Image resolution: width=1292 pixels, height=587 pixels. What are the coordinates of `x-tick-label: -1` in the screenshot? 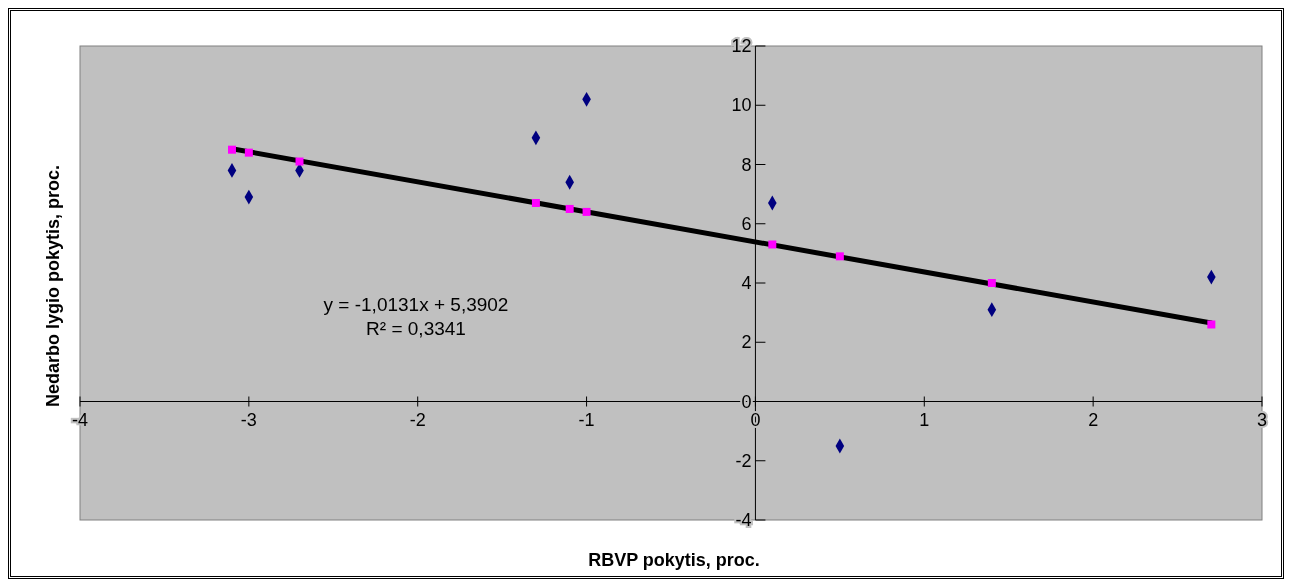 It's located at (586, 419).